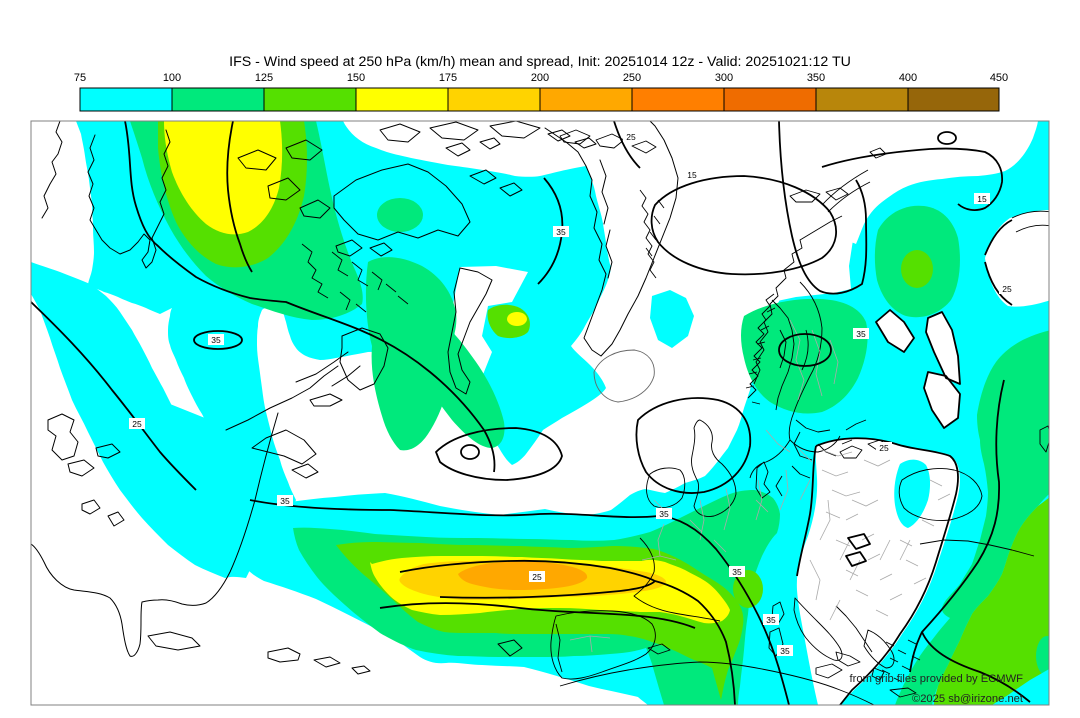 The height and width of the screenshot is (718, 1080). Describe the element at coordinates (632, 78) in the screenshot. I see `svg-text: 250` at that location.